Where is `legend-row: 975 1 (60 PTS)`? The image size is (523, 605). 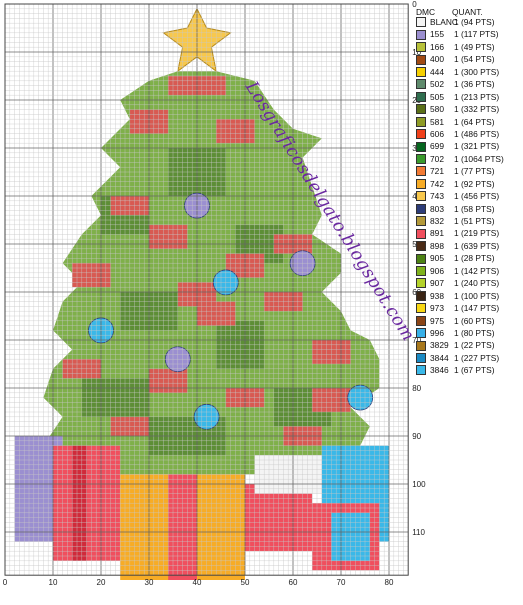
legend-row: 975 1 (60 PTS) is located at coordinates (468, 321).